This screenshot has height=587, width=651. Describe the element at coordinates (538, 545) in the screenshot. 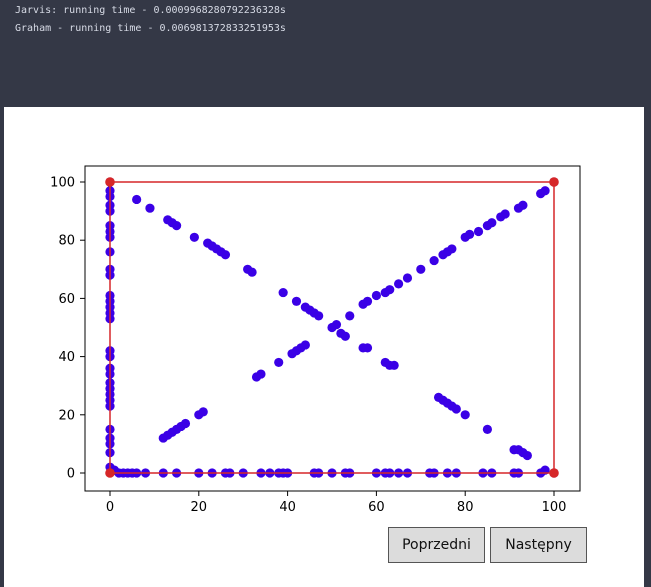

I see `next-button: Następny` at that location.